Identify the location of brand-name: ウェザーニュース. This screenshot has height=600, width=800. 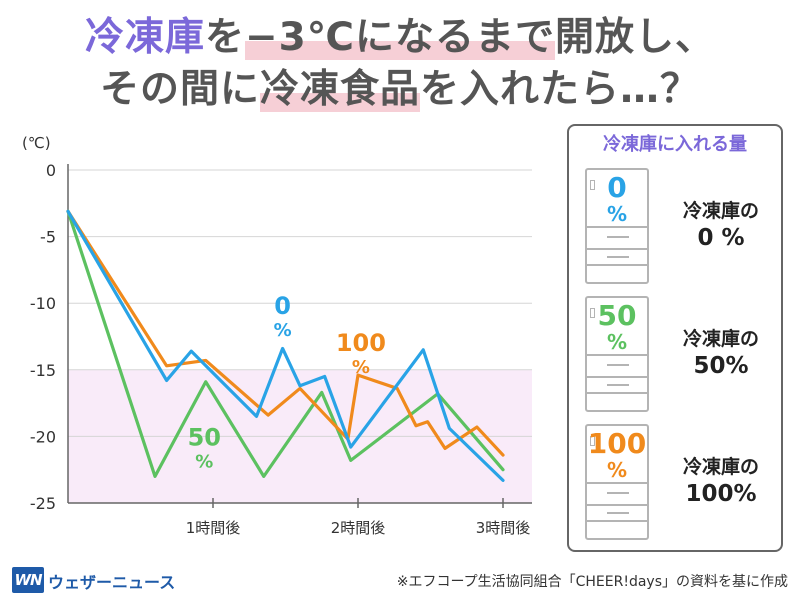
(112, 582).